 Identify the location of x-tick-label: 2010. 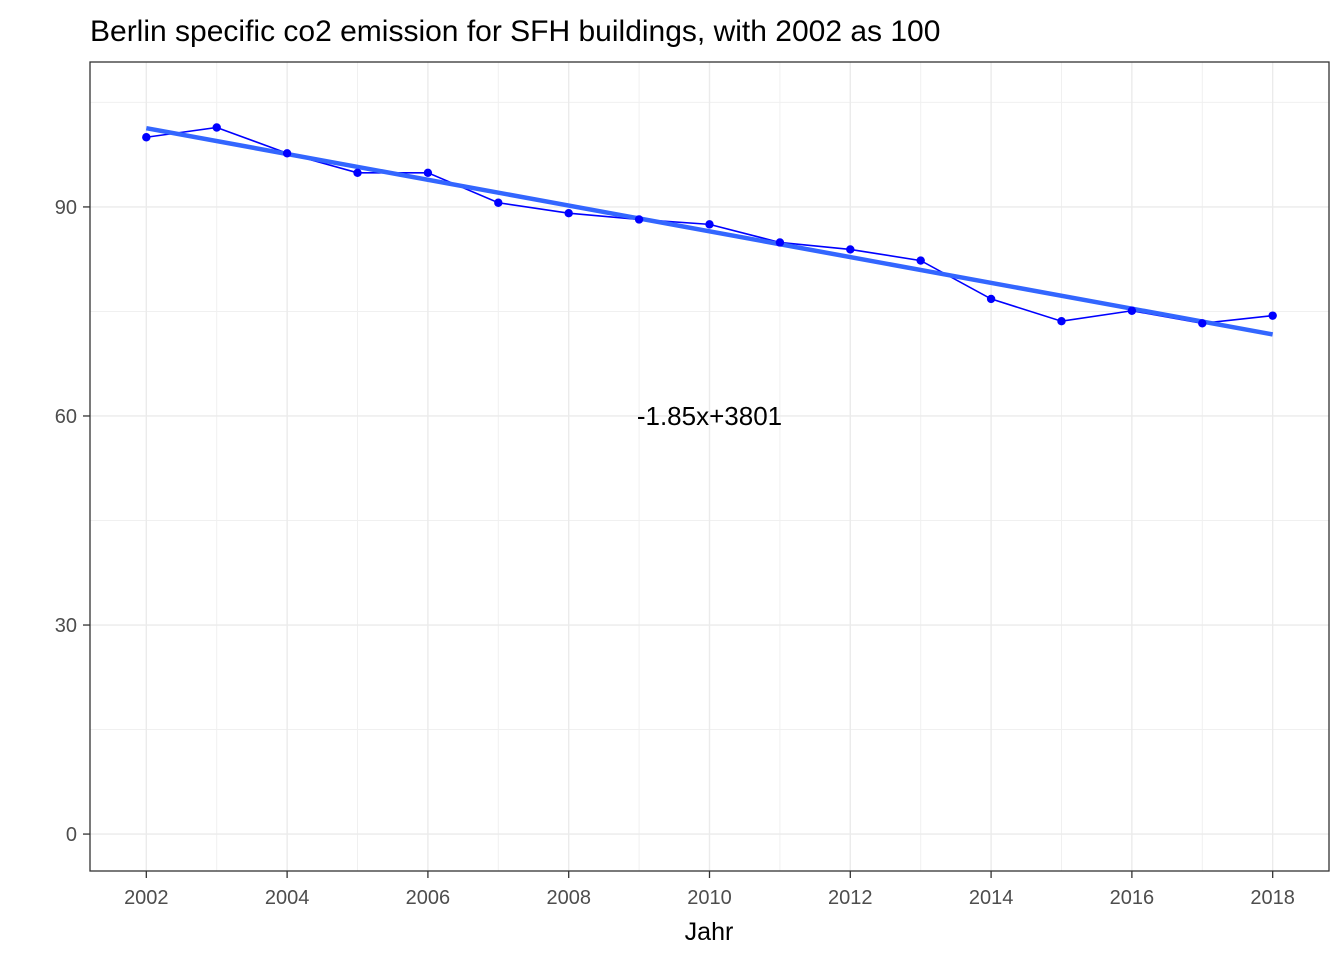
(709, 898).